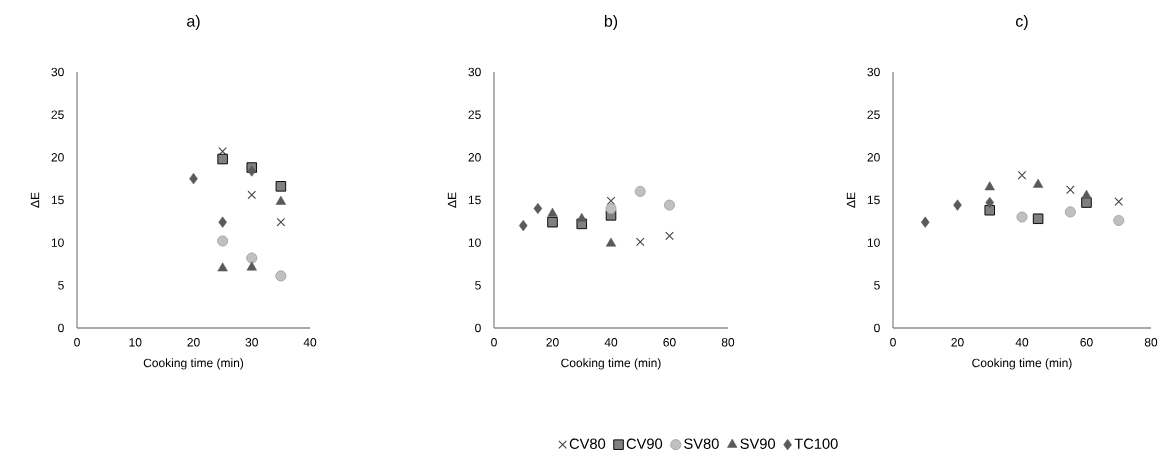 This screenshot has width=1165, height=470. Describe the element at coordinates (135, 342) in the screenshot. I see `x-tick-label: 10` at that location.